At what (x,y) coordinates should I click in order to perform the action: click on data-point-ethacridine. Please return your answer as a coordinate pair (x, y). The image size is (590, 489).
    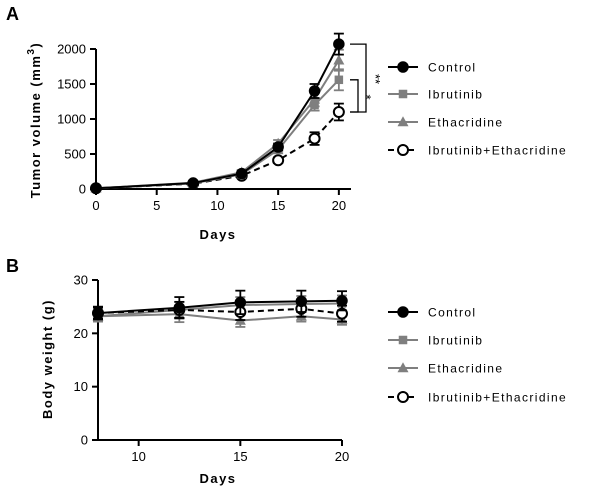
    Looking at the image, I should click on (339, 59).